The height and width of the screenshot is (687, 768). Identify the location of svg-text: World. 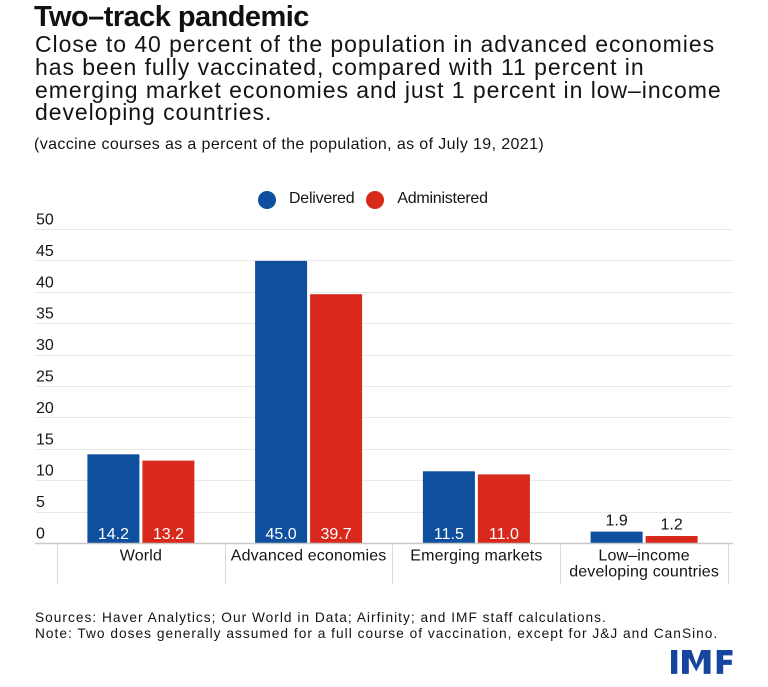
(141, 556).